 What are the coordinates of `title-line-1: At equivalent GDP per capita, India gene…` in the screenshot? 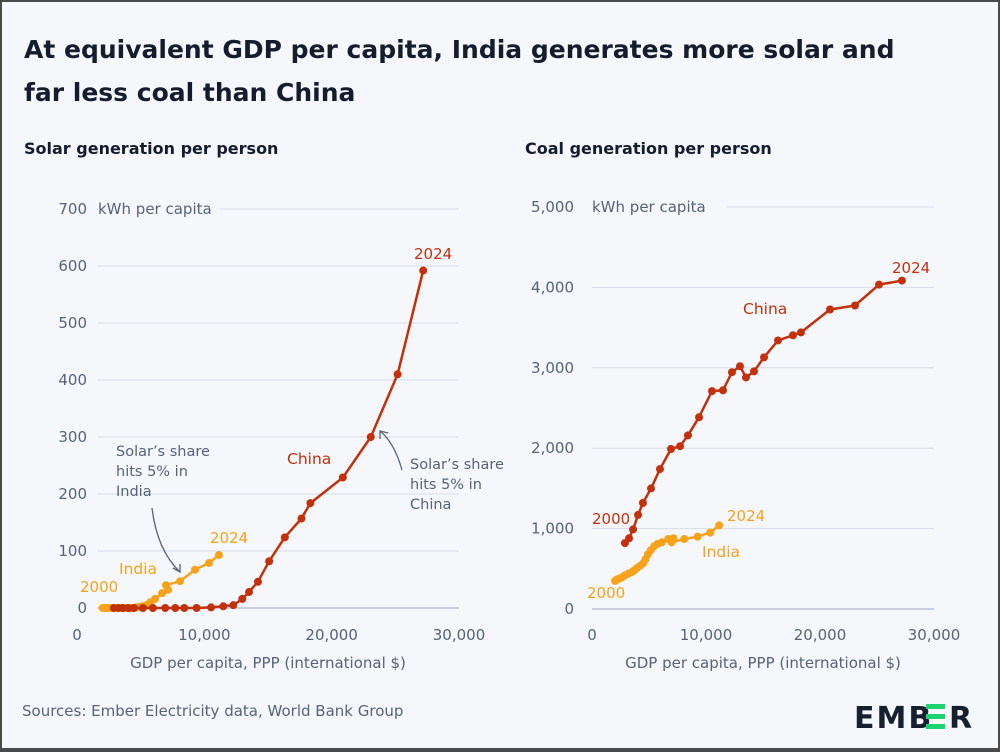 It's located at (459, 49).